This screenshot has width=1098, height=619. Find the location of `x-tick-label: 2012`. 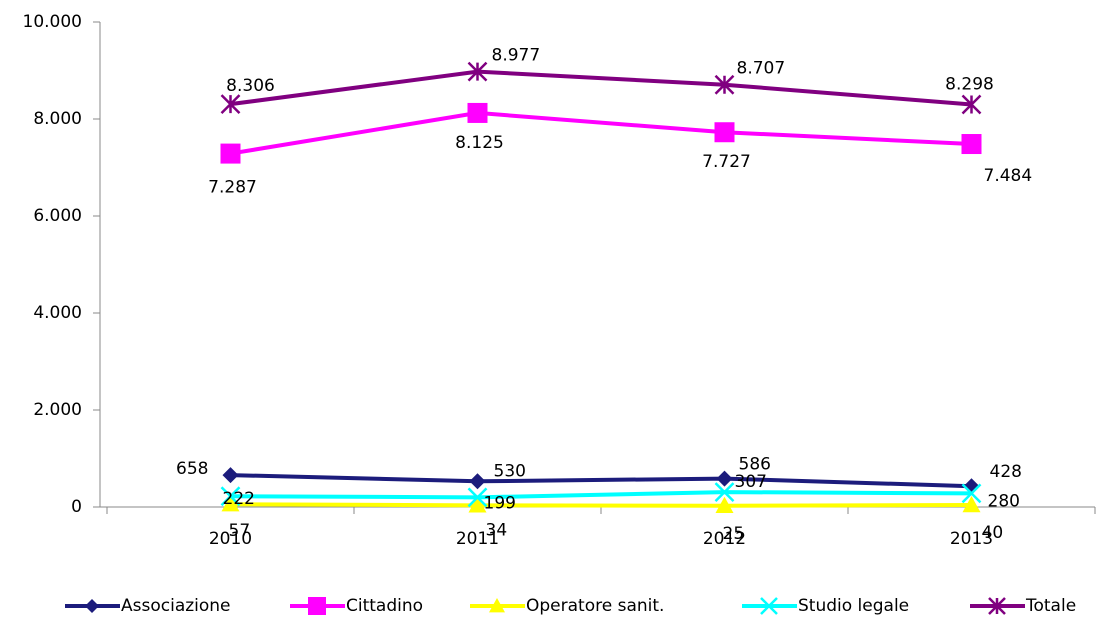

x-tick-label: 2012 is located at coordinates (724, 539).